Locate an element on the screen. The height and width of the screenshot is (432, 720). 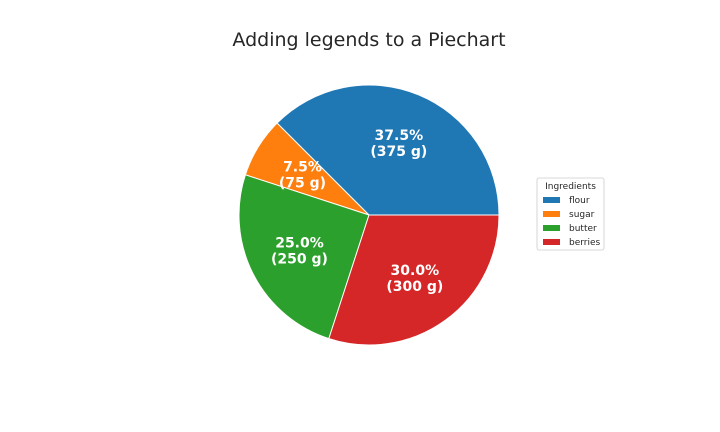
pie-slice-flour is located at coordinates (388, 150).